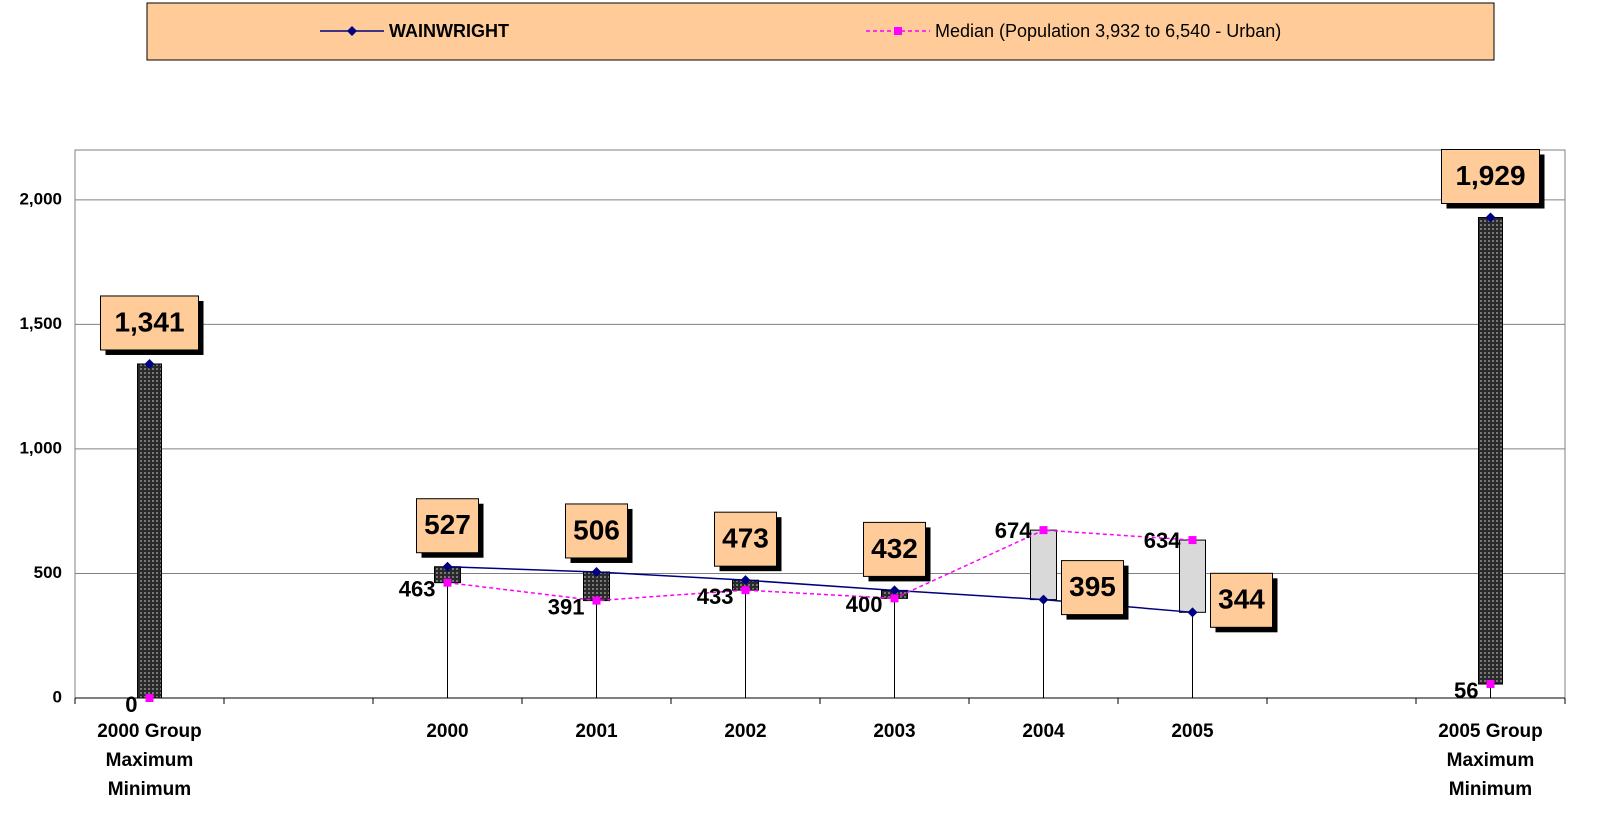 Image resolution: width=1605 pixels, height=824 pixels. What do you see at coordinates (745, 731) in the screenshot?
I see `x-tick-label: 2002` at bounding box center [745, 731].